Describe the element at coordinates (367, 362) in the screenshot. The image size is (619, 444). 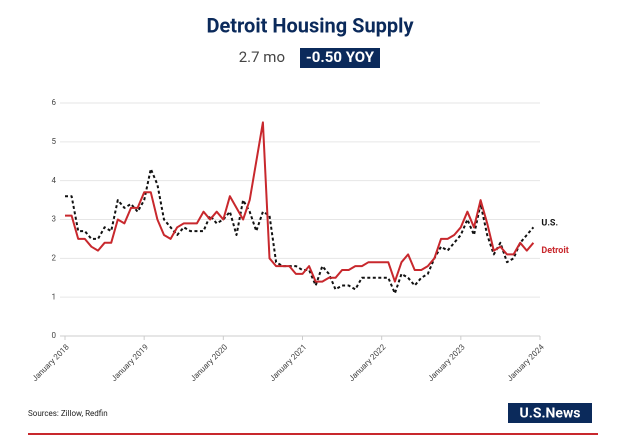
I see `x-tick-label: January 2022` at that location.